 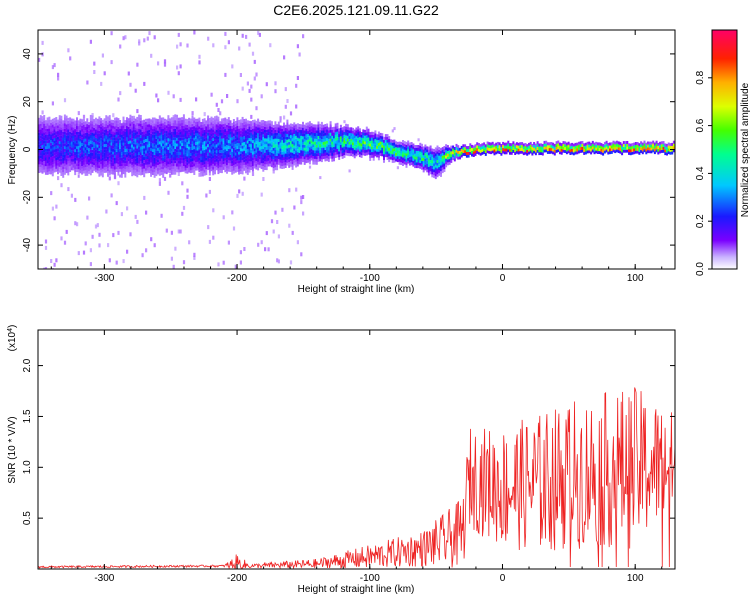 I want to click on y-tick-label: -40, so click(x=27, y=244).